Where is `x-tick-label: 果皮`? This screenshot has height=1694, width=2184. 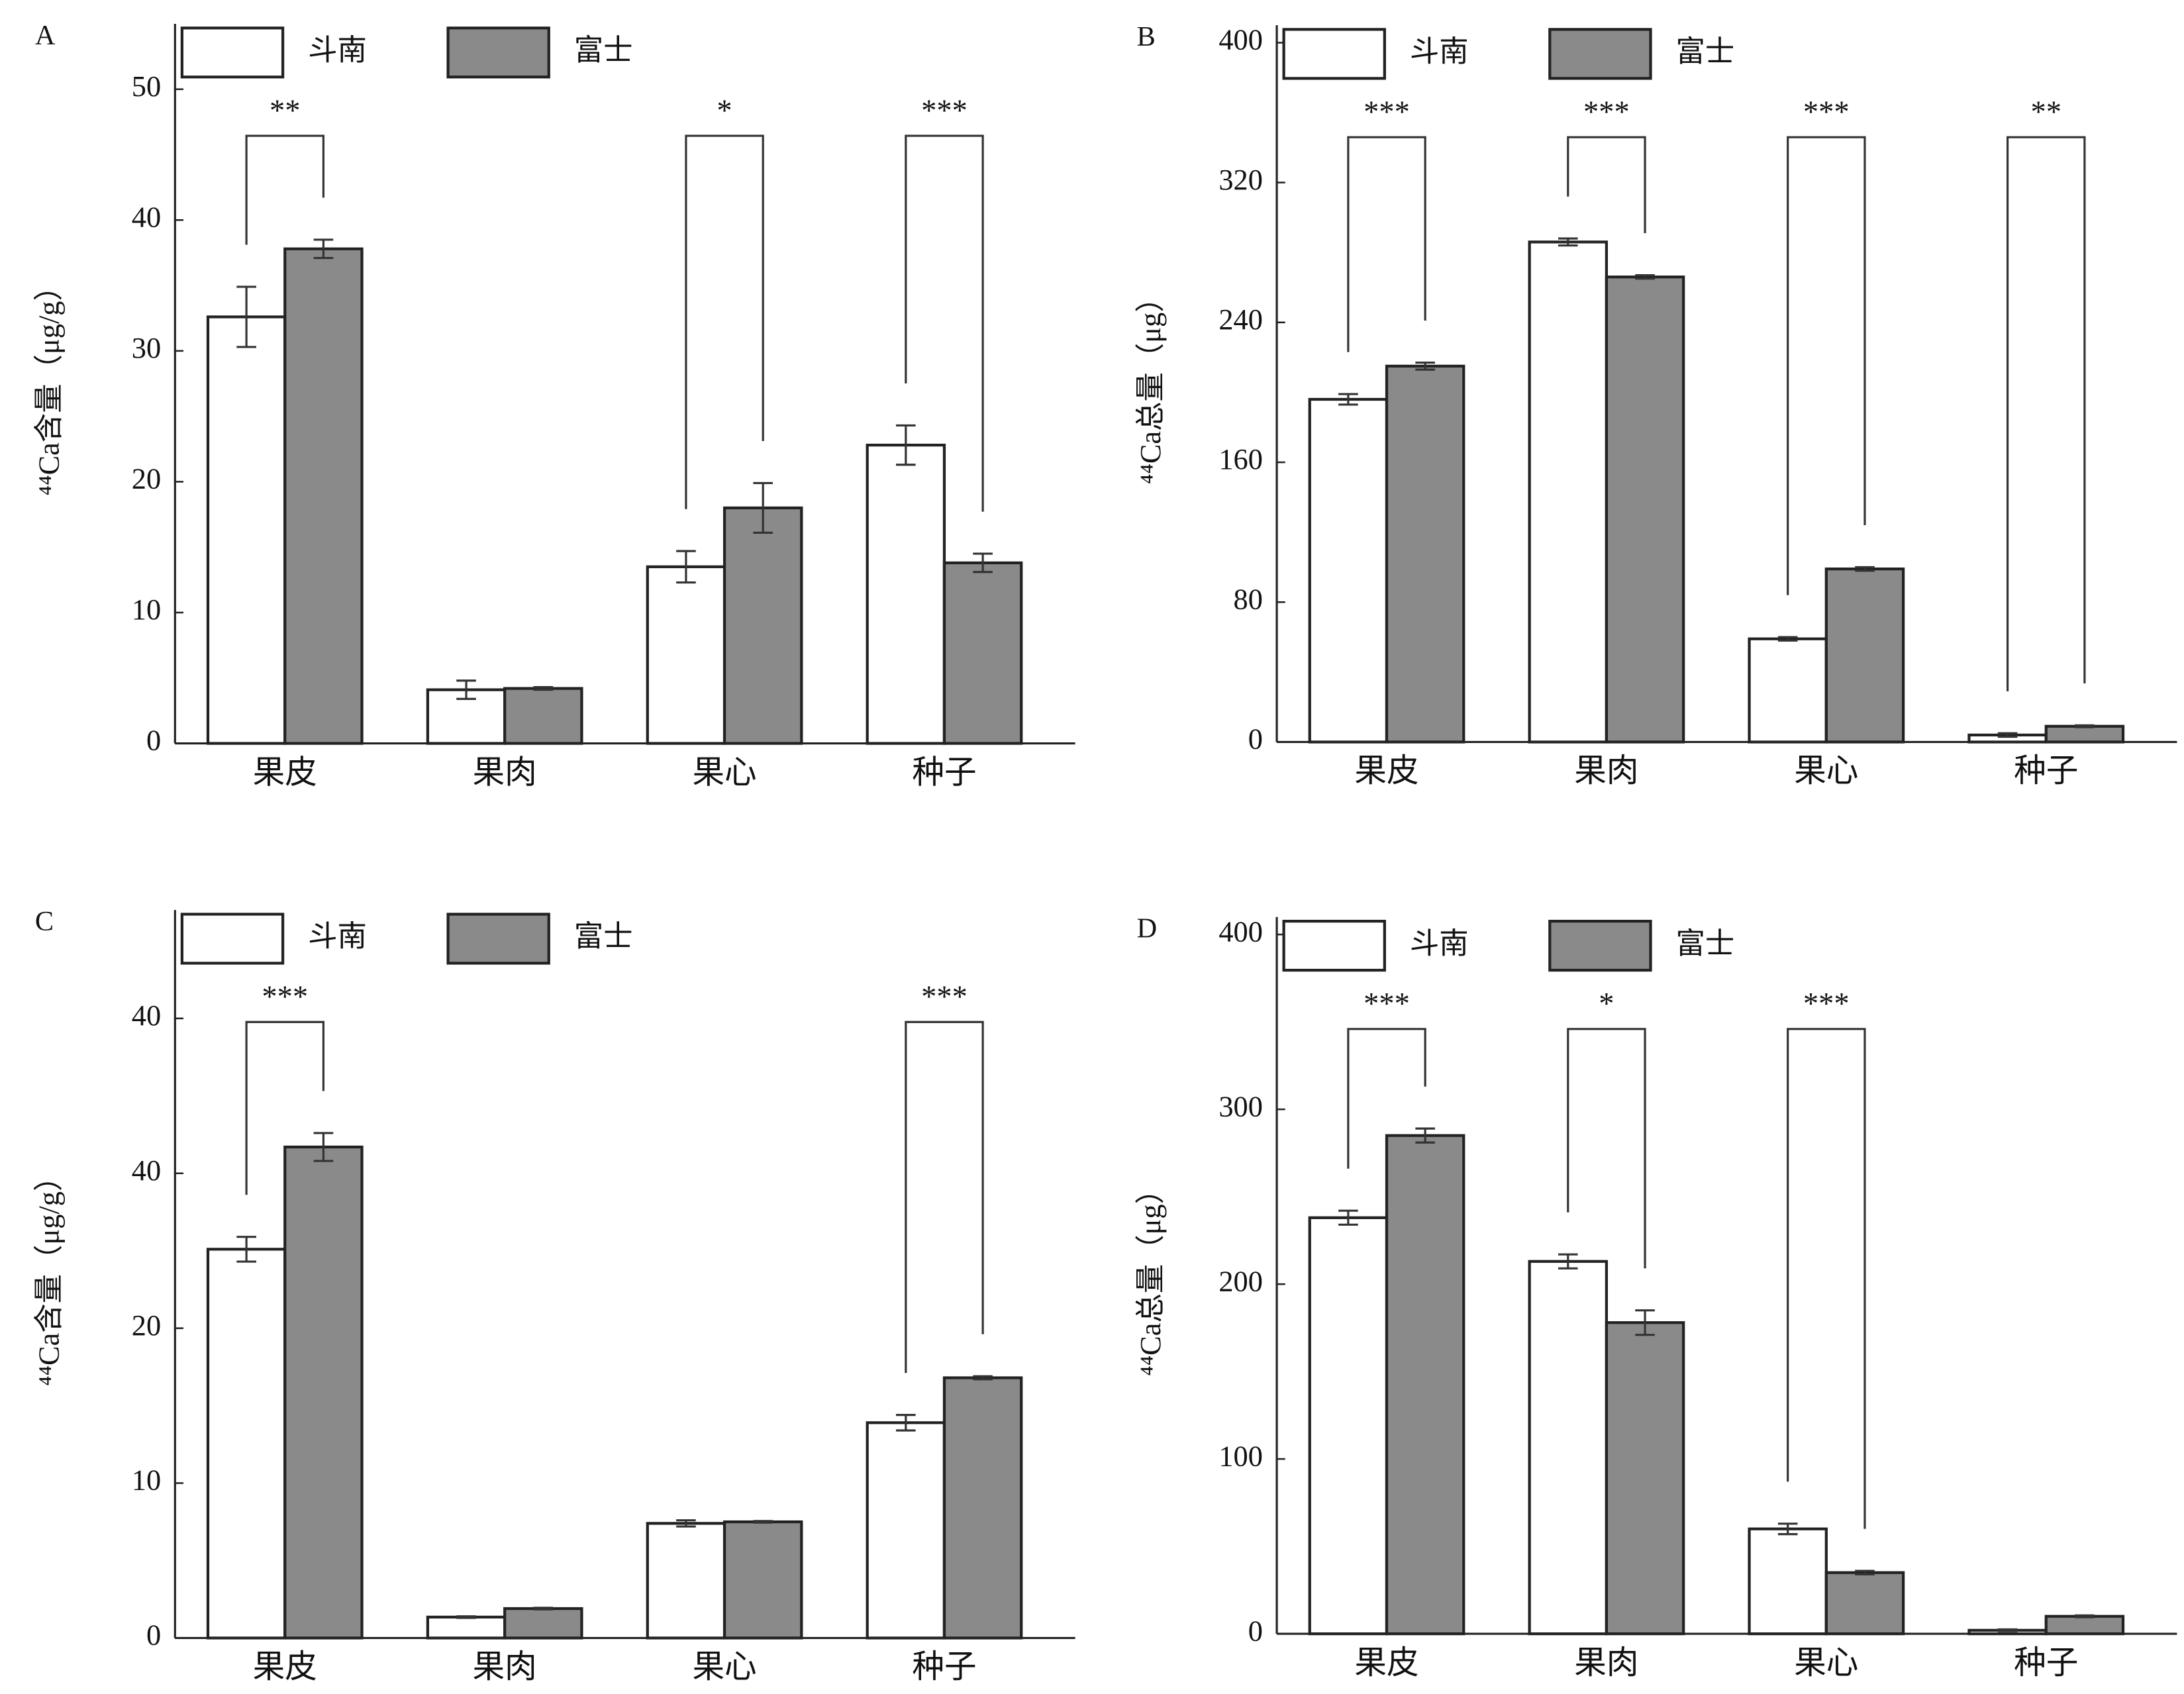
x-tick-label: 果皮 is located at coordinates (285, 1667).